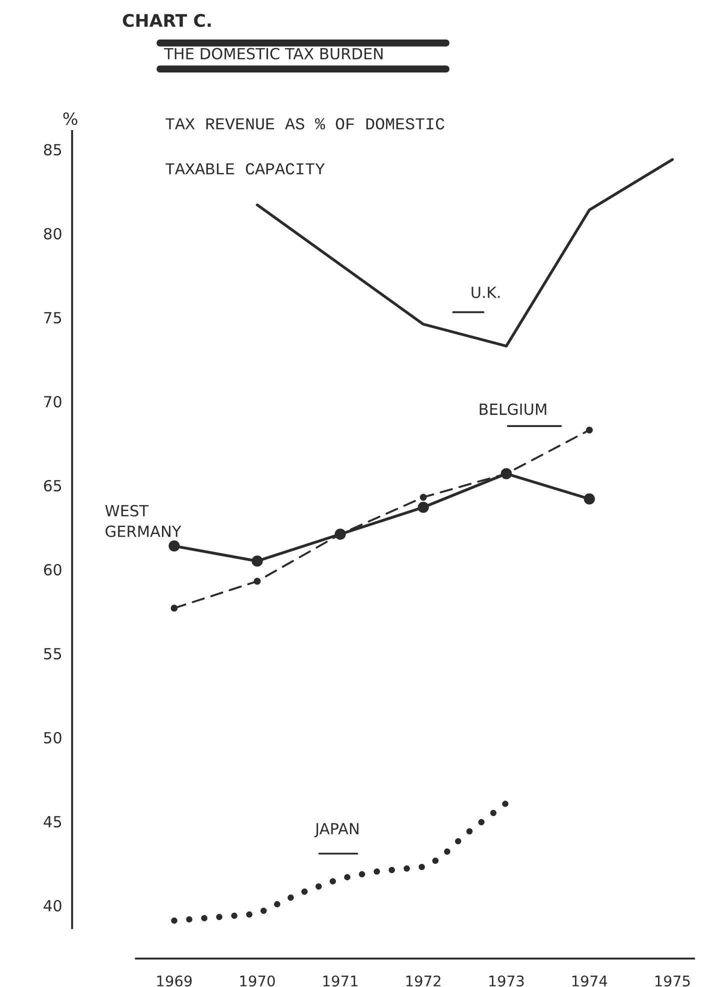 Image resolution: width=724 pixels, height=987 pixels. Describe the element at coordinates (143, 521) in the screenshot. I see `series-label: WEST GERMANY` at that location.